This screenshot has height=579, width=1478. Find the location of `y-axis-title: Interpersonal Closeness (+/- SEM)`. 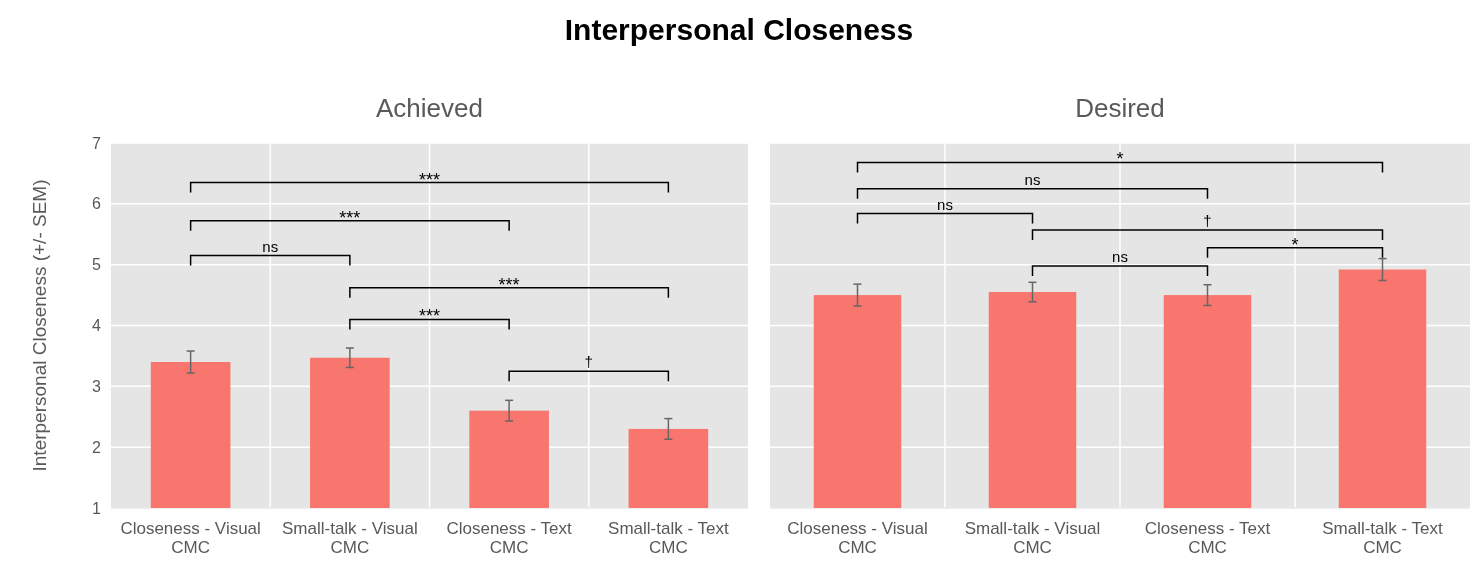

y-axis-title: Interpersonal Closeness (+/- SEM) is located at coordinates (39, 325).